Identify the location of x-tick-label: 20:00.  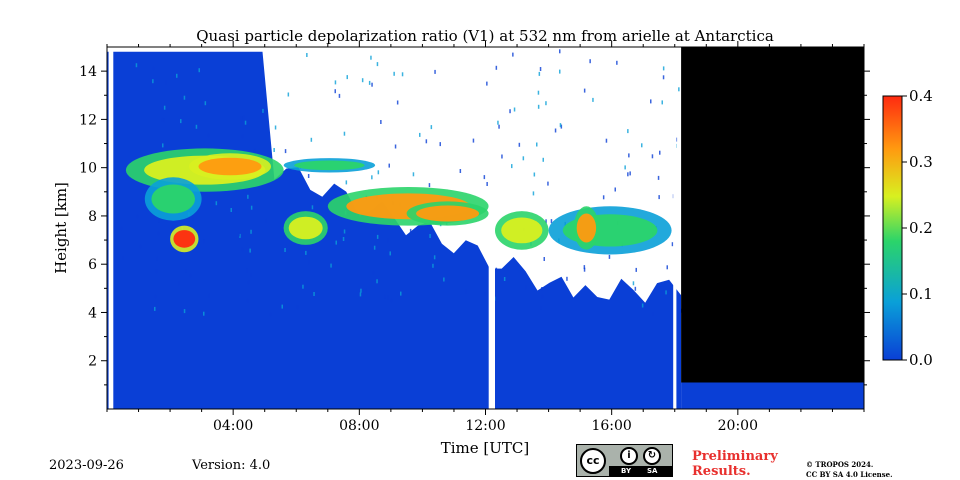
(738, 426).